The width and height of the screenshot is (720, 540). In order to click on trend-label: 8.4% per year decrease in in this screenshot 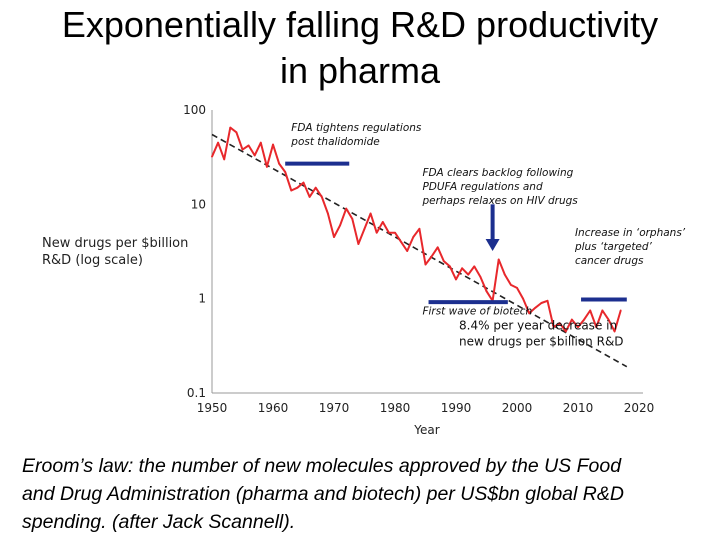, I will do `click(538, 326)`.